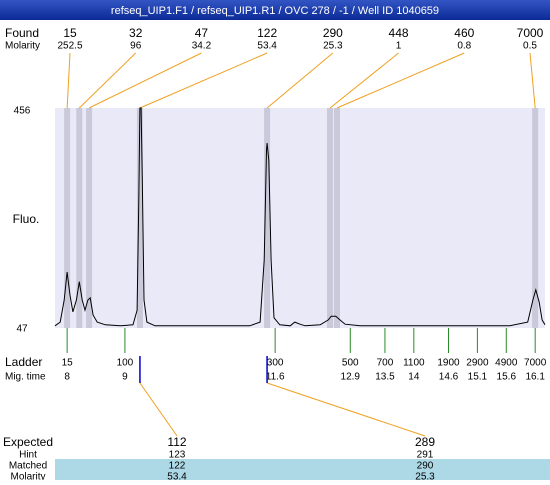 Image resolution: width=550 pixels, height=485 pixels. Describe the element at coordinates (267, 46) in the screenshot. I see `found-molarity: 53.4` at that location.